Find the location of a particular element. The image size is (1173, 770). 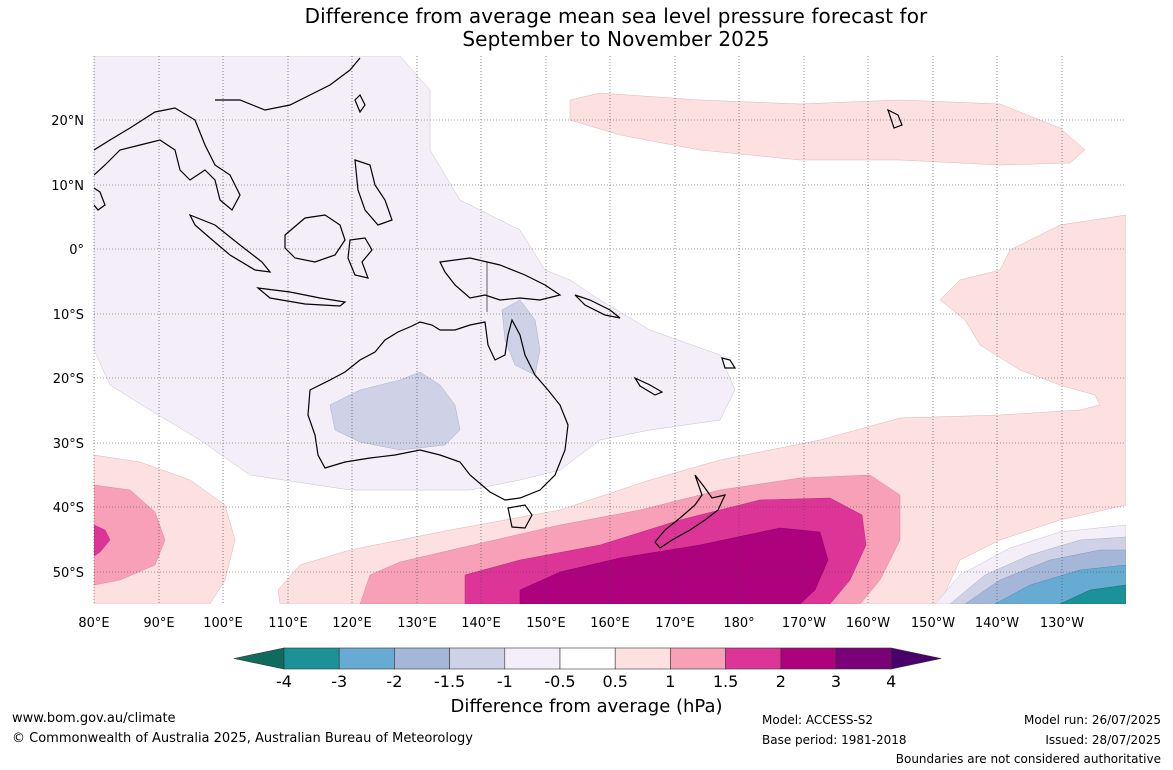

java-coastline is located at coordinates (301, 297).